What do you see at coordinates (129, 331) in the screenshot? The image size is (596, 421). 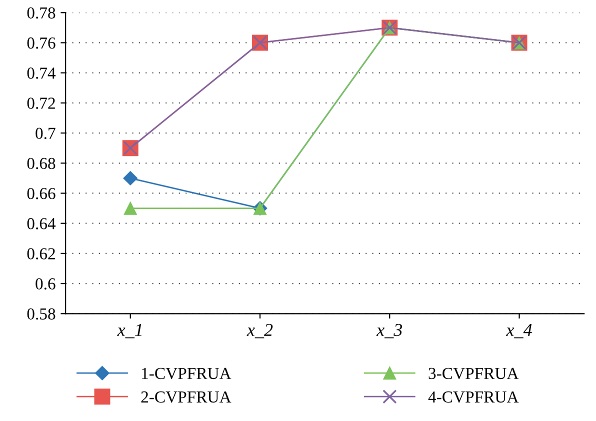 I see `x-tick-label: x_1` at bounding box center [129, 331].